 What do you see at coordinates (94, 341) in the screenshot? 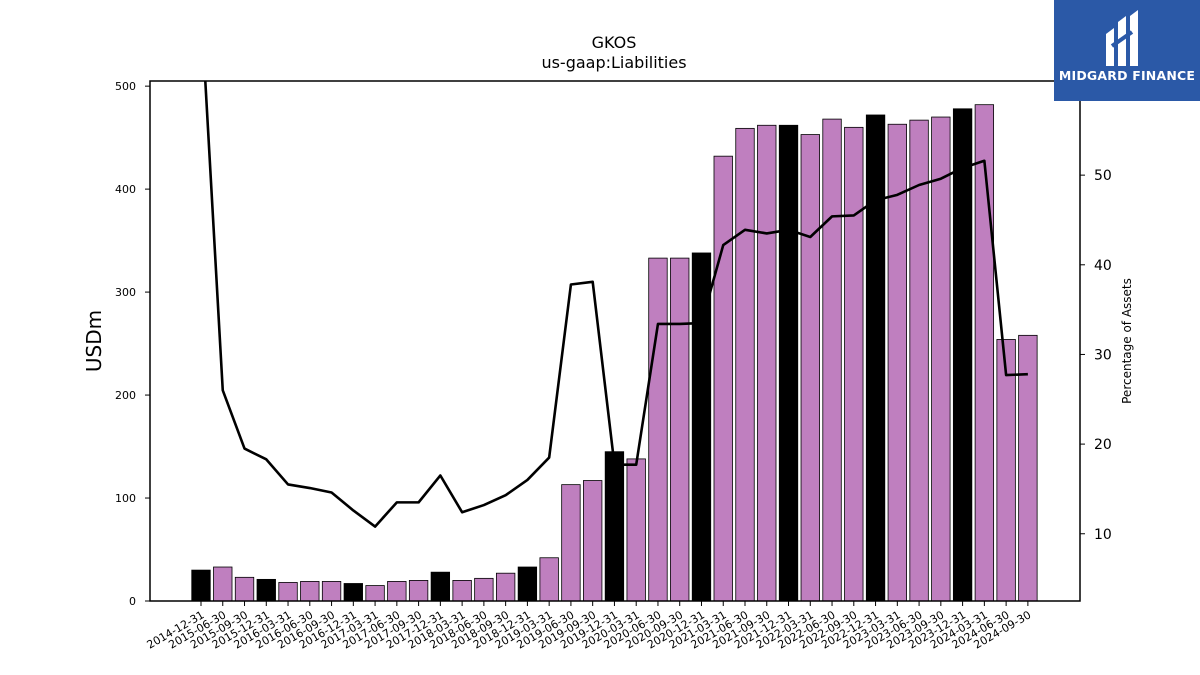
I see `y-axis-label: USDm` at bounding box center [94, 341].